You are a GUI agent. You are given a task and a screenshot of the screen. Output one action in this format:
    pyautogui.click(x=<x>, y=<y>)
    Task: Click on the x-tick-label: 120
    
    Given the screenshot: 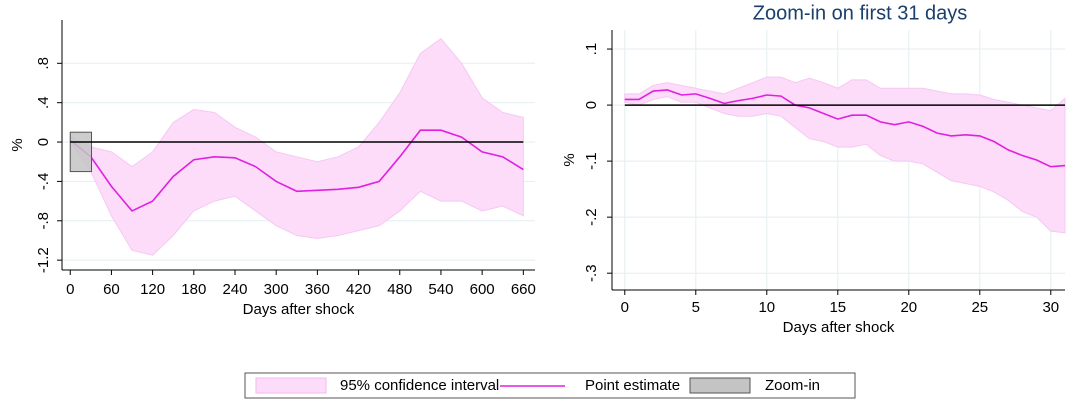 What is the action you would take?
    pyautogui.click(x=152, y=289)
    